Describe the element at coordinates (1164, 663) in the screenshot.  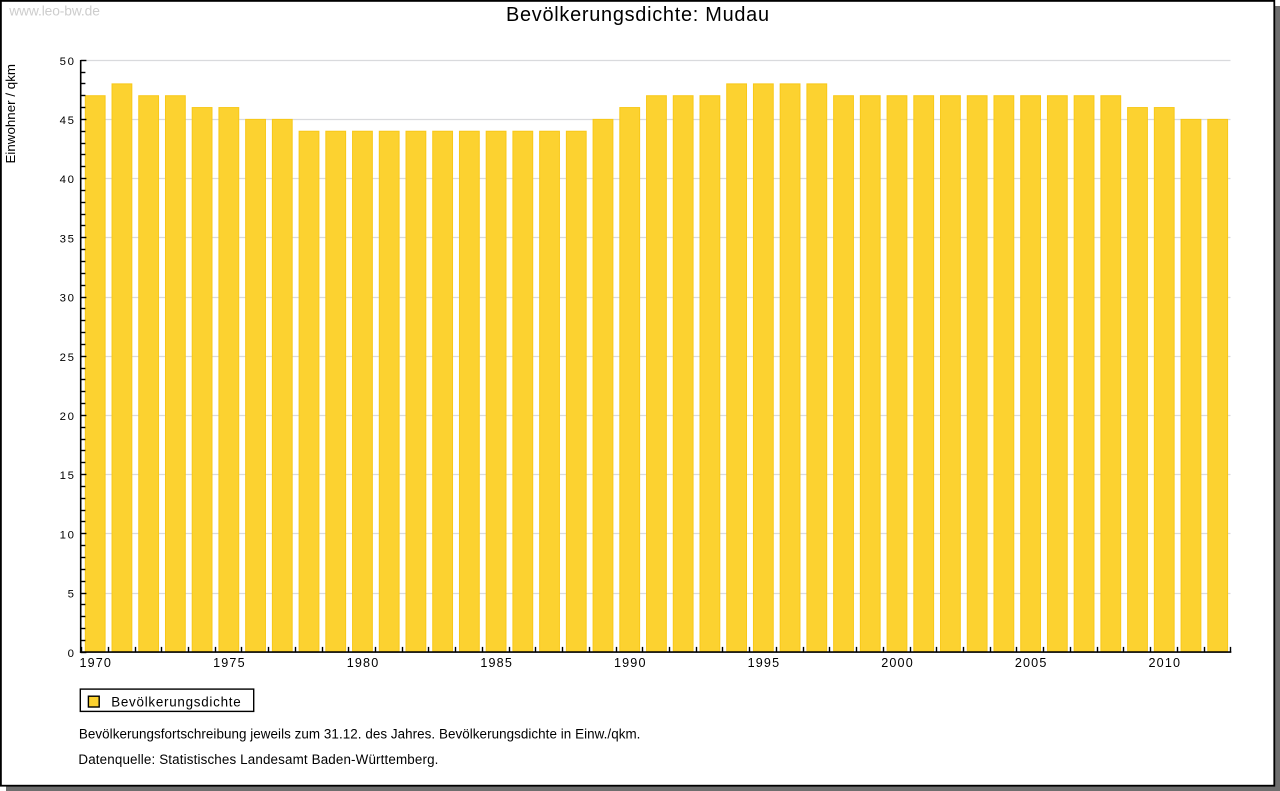
I see `svg-text: 2010` at that location.